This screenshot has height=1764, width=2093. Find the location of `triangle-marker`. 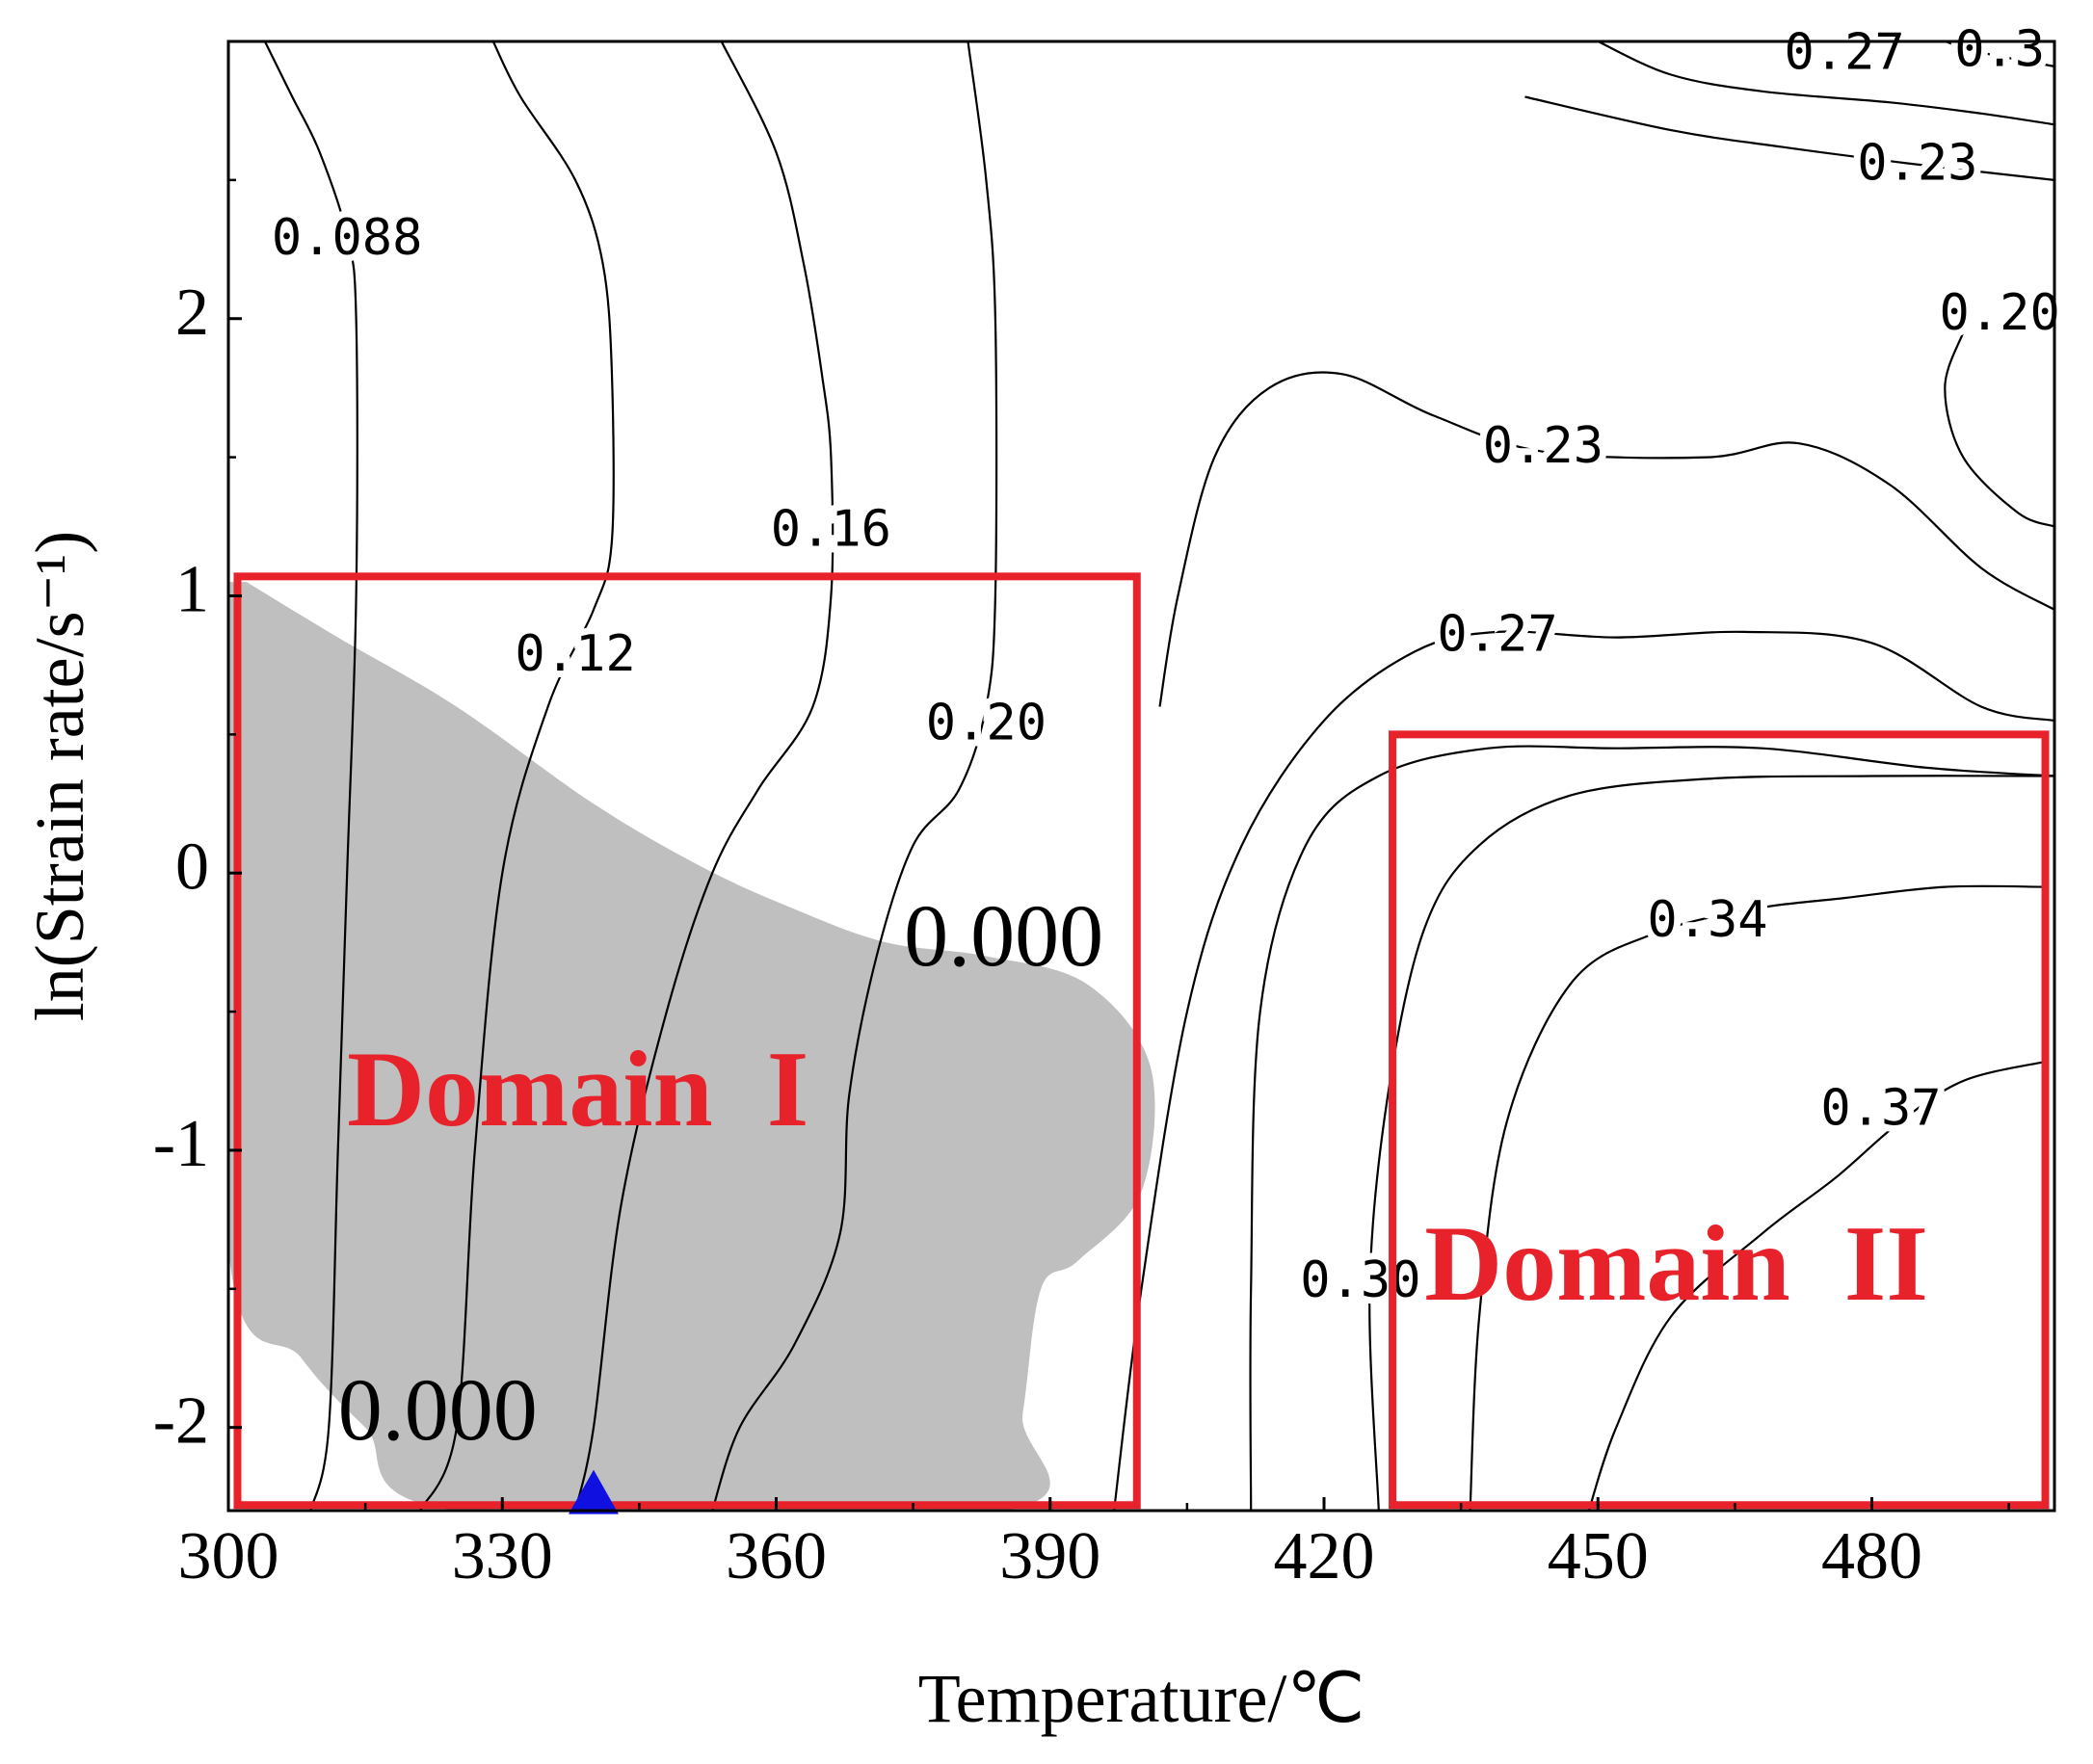

triangle-marker is located at coordinates (594, 1491).